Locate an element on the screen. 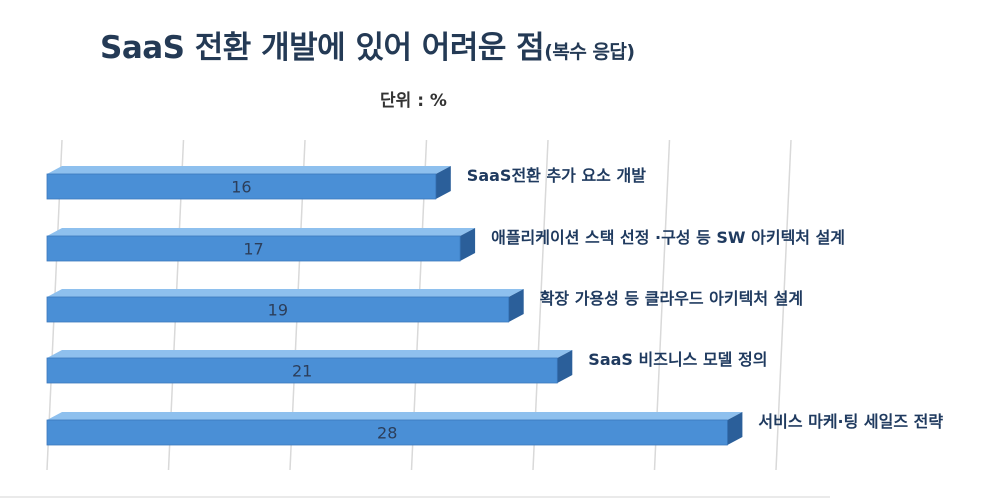 This screenshot has height=500, width=1004. bar-value-label: 28 is located at coordinates (387, 433).